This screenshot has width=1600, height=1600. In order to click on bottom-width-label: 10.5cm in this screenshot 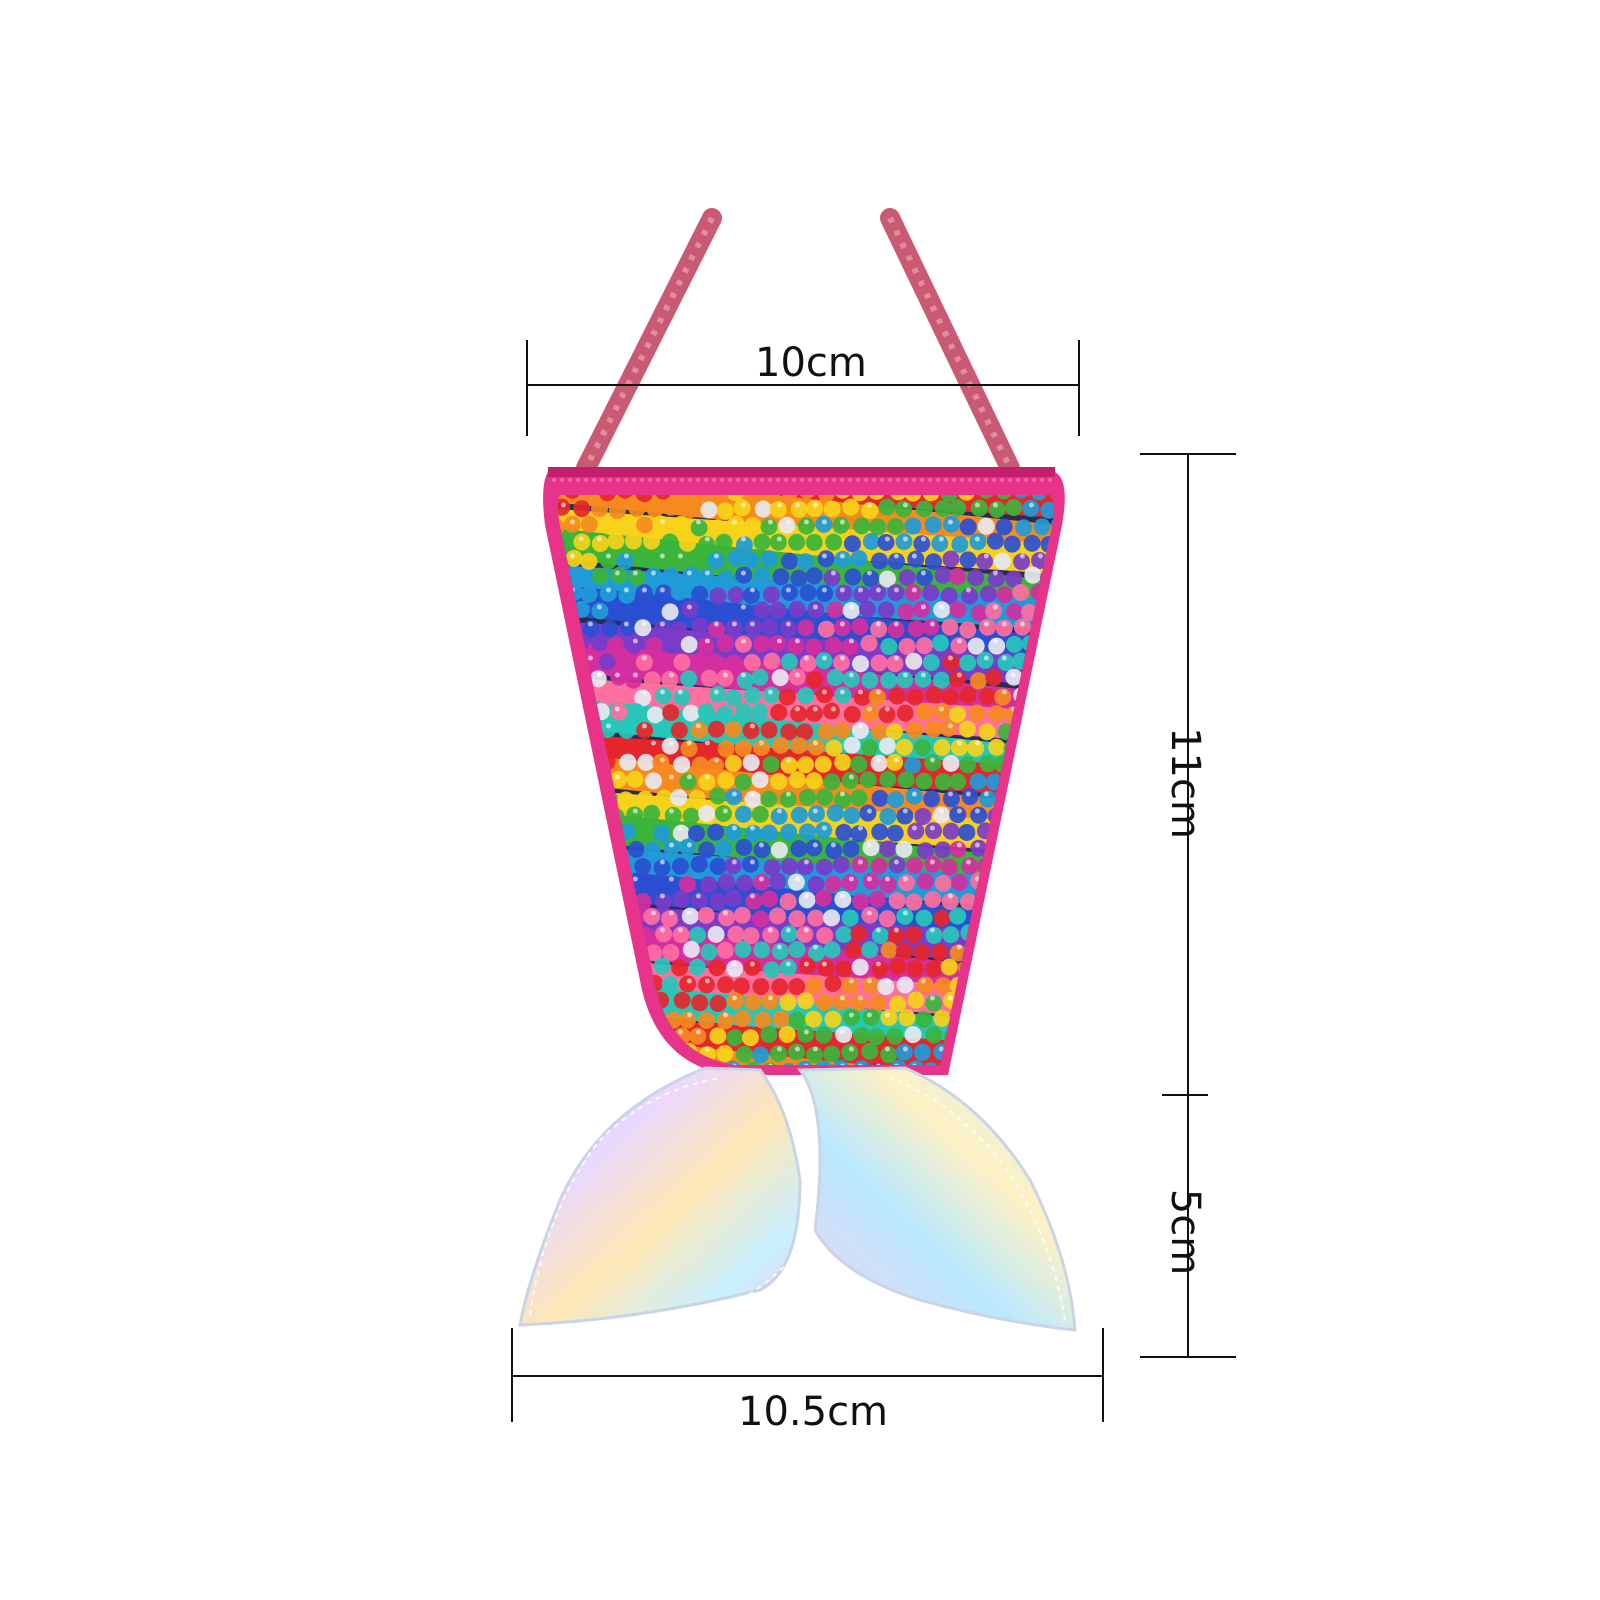, I will do `click(813, 1412)`.